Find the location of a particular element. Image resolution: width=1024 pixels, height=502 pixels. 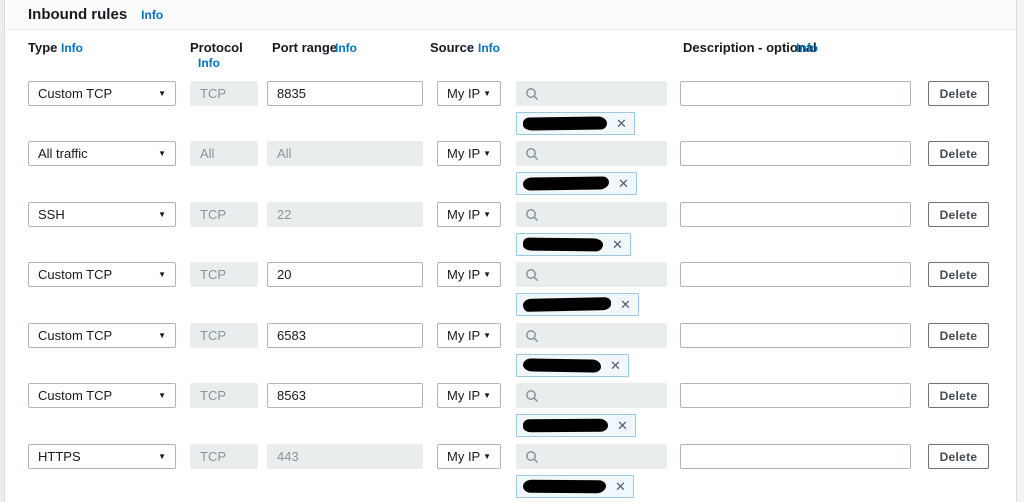

port-range-input: 6583 is located at coordinates (345, 335).